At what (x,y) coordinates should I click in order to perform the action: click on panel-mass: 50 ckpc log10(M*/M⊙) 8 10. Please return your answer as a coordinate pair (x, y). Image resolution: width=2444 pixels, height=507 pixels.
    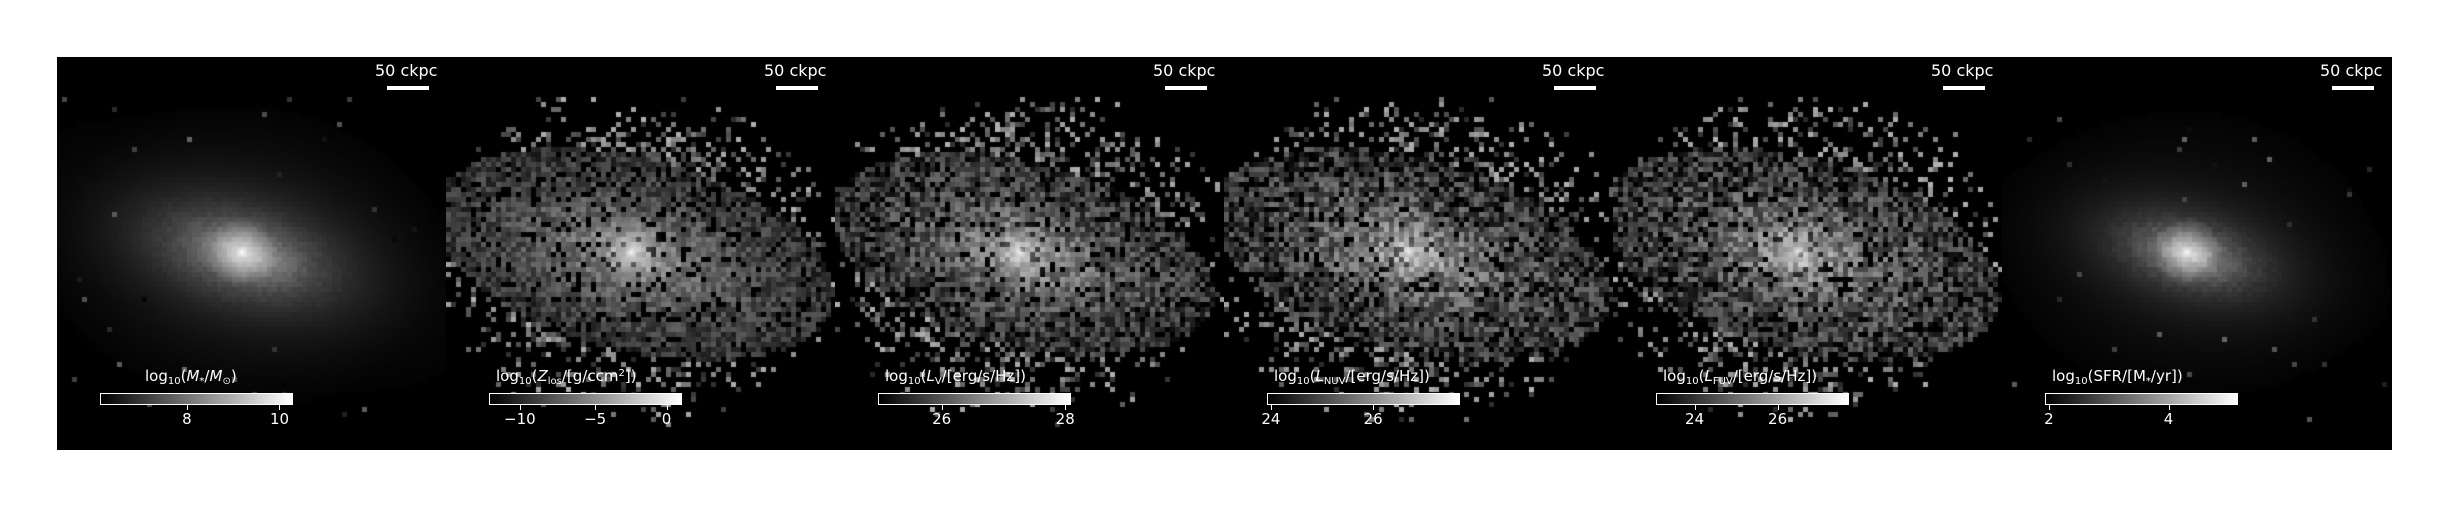
    Looking at the image, I should click on (251, 253).